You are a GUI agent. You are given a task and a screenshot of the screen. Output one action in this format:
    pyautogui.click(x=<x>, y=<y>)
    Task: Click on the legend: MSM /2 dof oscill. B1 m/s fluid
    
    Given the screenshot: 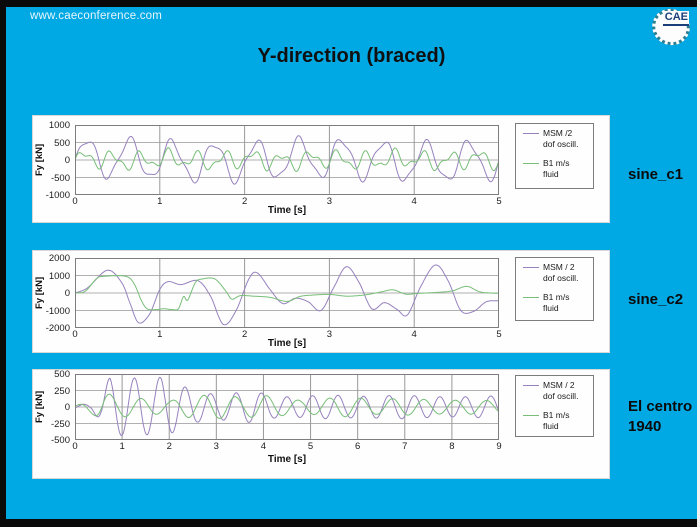 What is the action you would take?
    pyautogui.click(x=554, y=156)
    